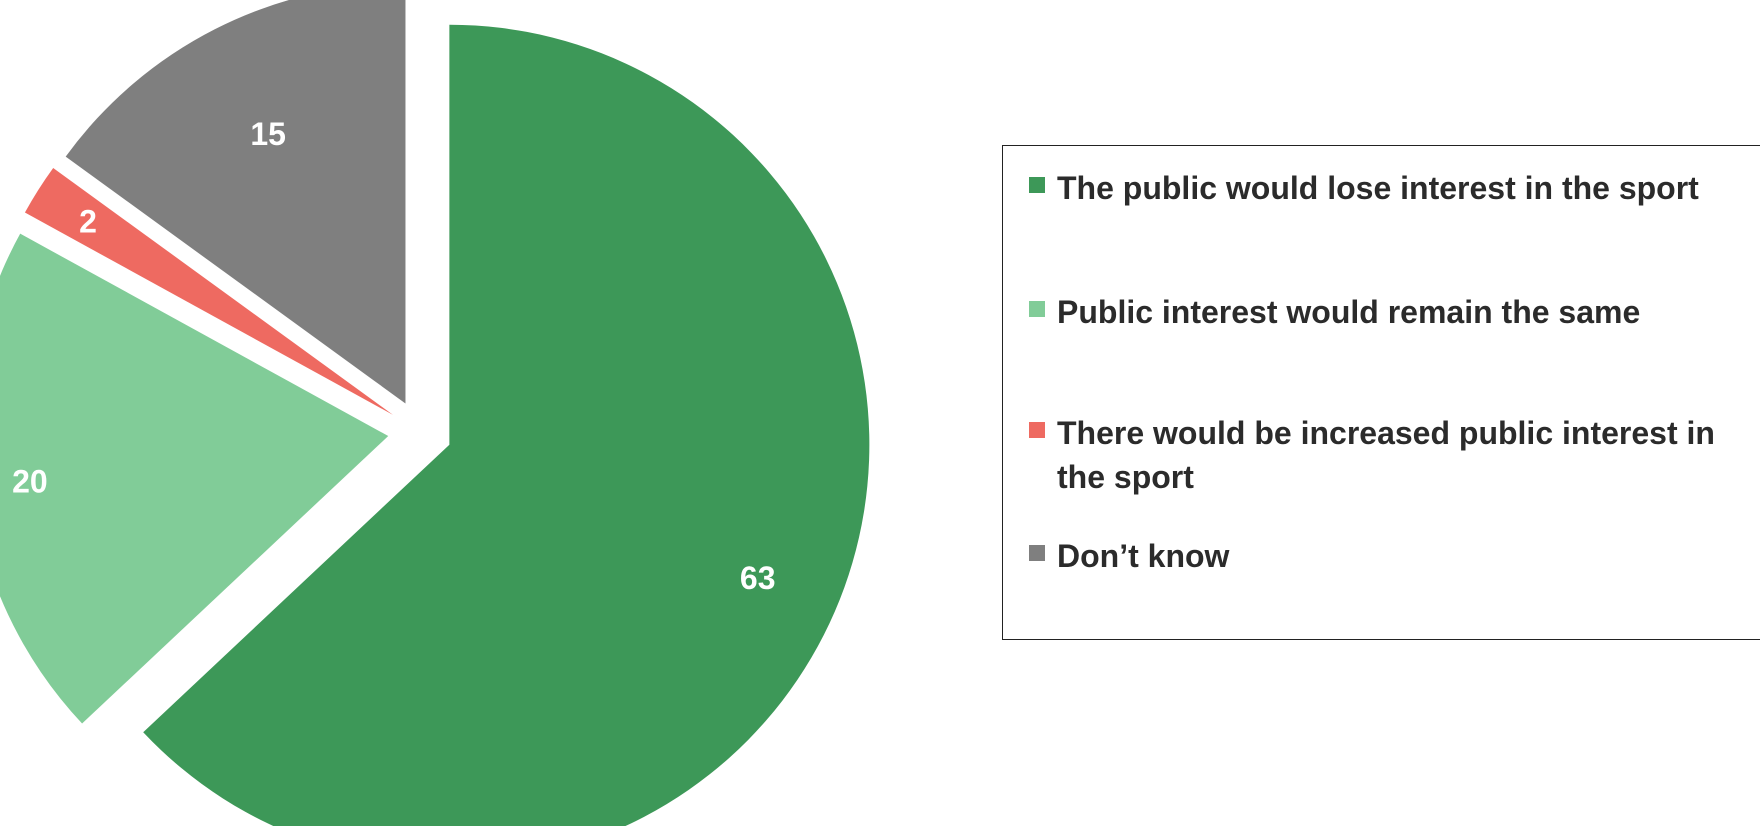  What do you see at coordinates (194, 478) in the screenshot?
I see `pie-slice-remain-same` at bounding box center [194, 478].